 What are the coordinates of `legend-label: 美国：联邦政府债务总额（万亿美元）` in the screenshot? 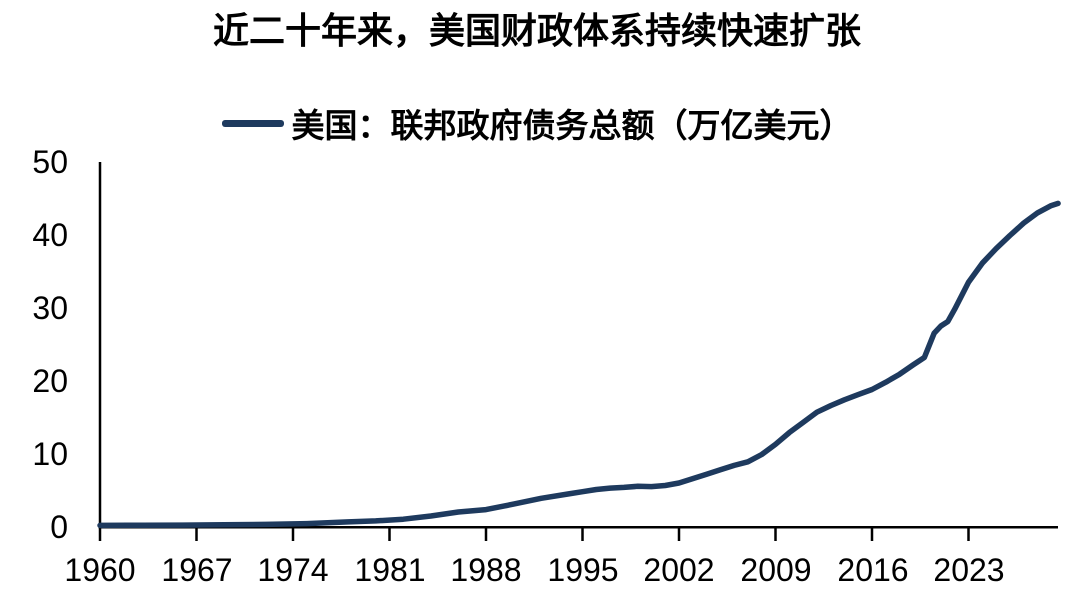 It's located at (572, 127).